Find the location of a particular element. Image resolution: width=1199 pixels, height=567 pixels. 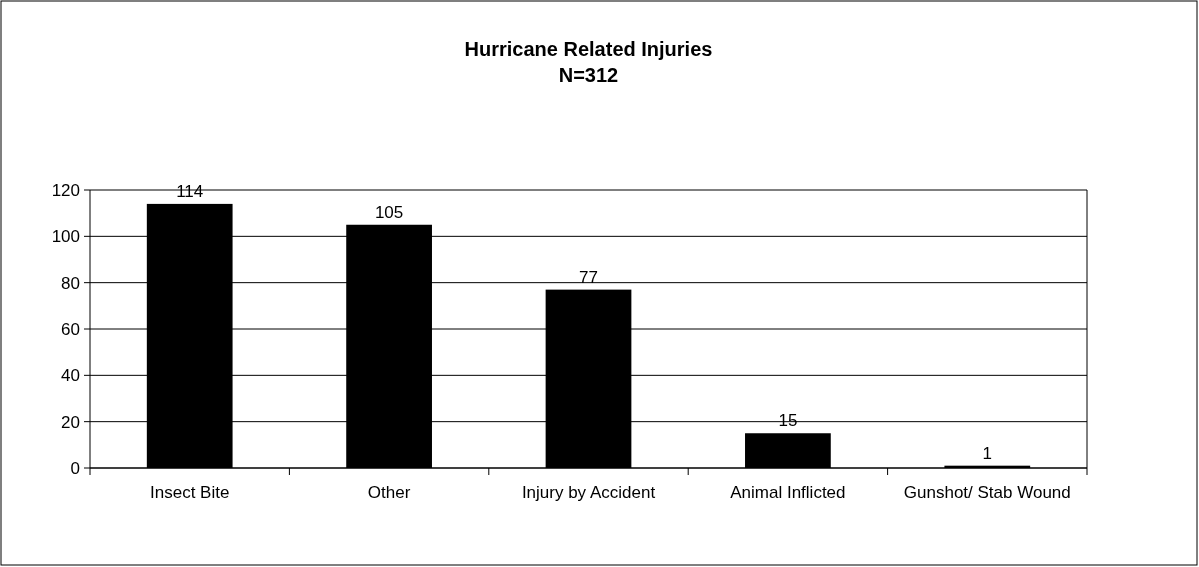

x-tick-label: Injury by Accident is located at coordinates (588, 492).